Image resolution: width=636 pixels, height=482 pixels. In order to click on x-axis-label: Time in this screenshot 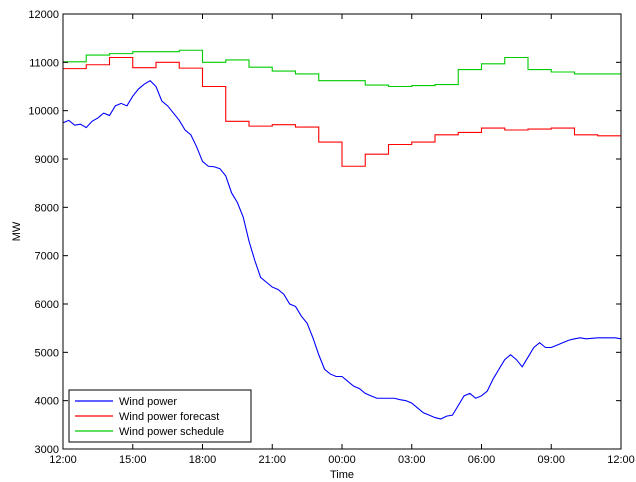, I will do `click(342, 475)`.